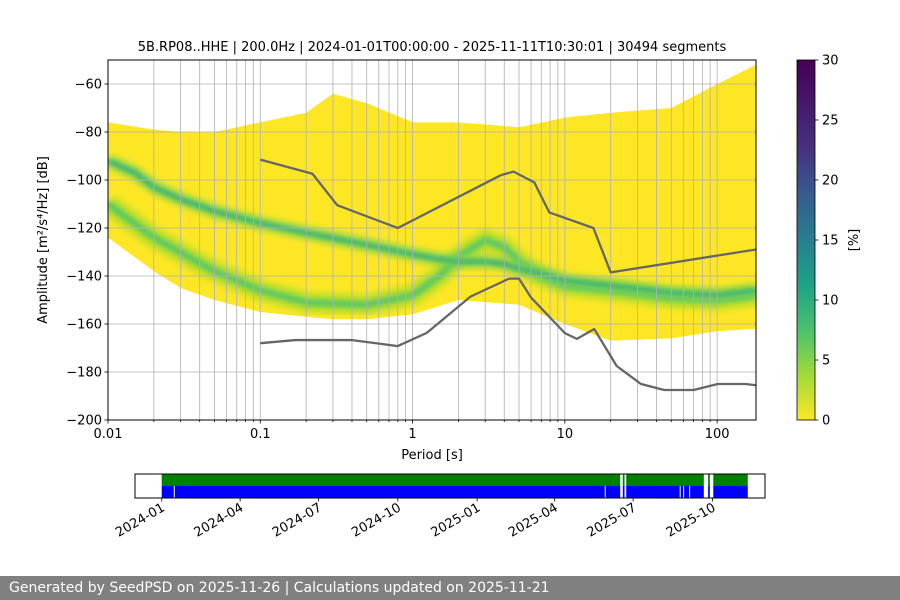  What do you see at coordinates (454, 492) in the screenshot?
I see `timeline-bar-processed` at bounding box center [454, 492].